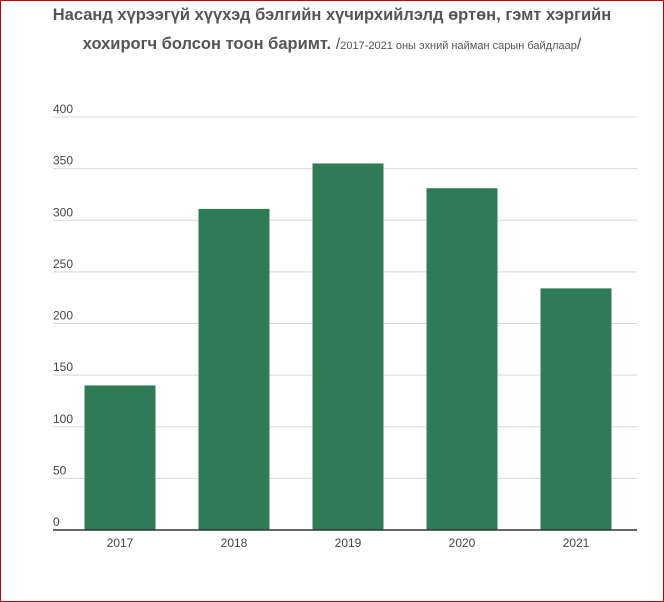 The image size is (664, 602). What do you see at coordinates (63, 419) in the screenshot?
I see `y-tick-label: 100` at bounding box center [63, 419].